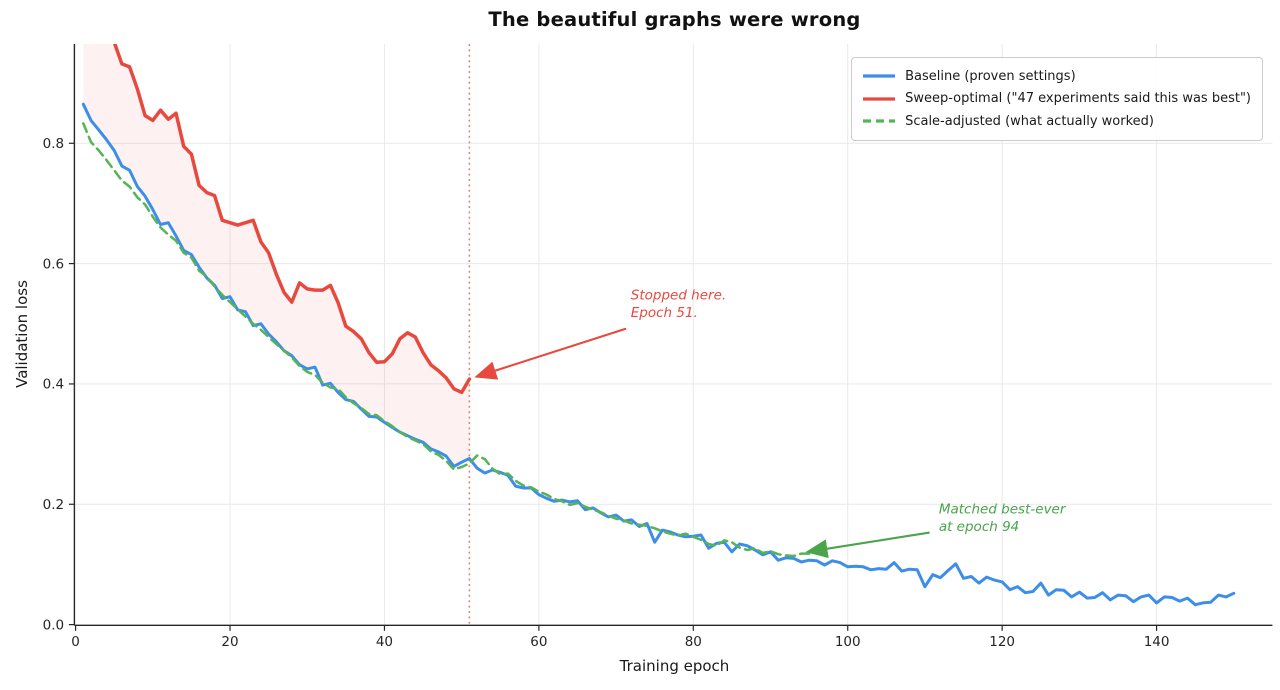 The height and width of the screenshot is (690, 1280). I want to click on legend-label: Scale-adjusted (what actually worked), so click(1029, 121).